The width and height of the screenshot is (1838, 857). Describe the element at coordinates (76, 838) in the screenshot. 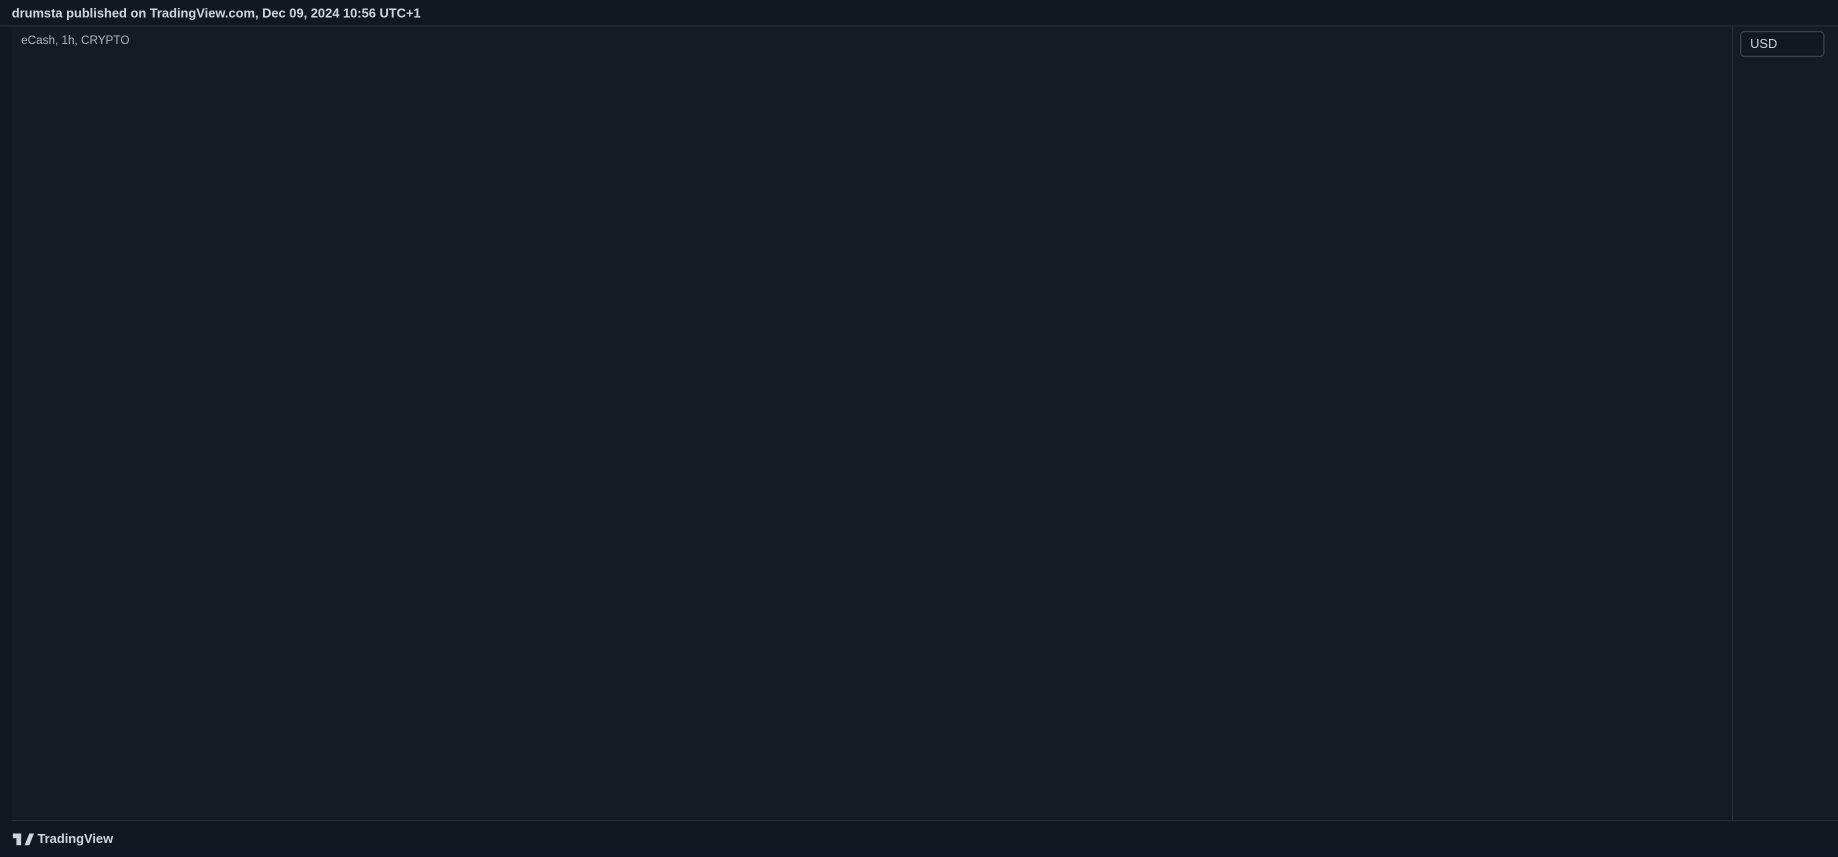

I see `brand-name: TradingView` at that location.